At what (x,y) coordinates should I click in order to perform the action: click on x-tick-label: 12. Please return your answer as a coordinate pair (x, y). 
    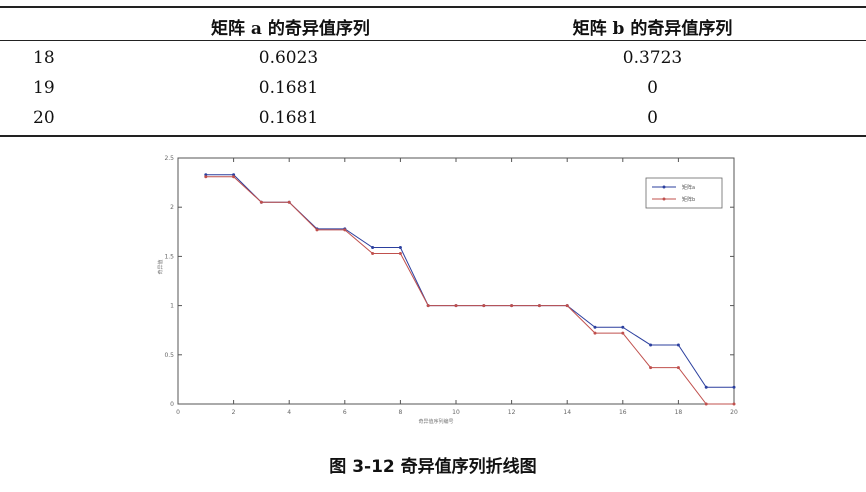
    Looking at the image, I should click on (512, 412).